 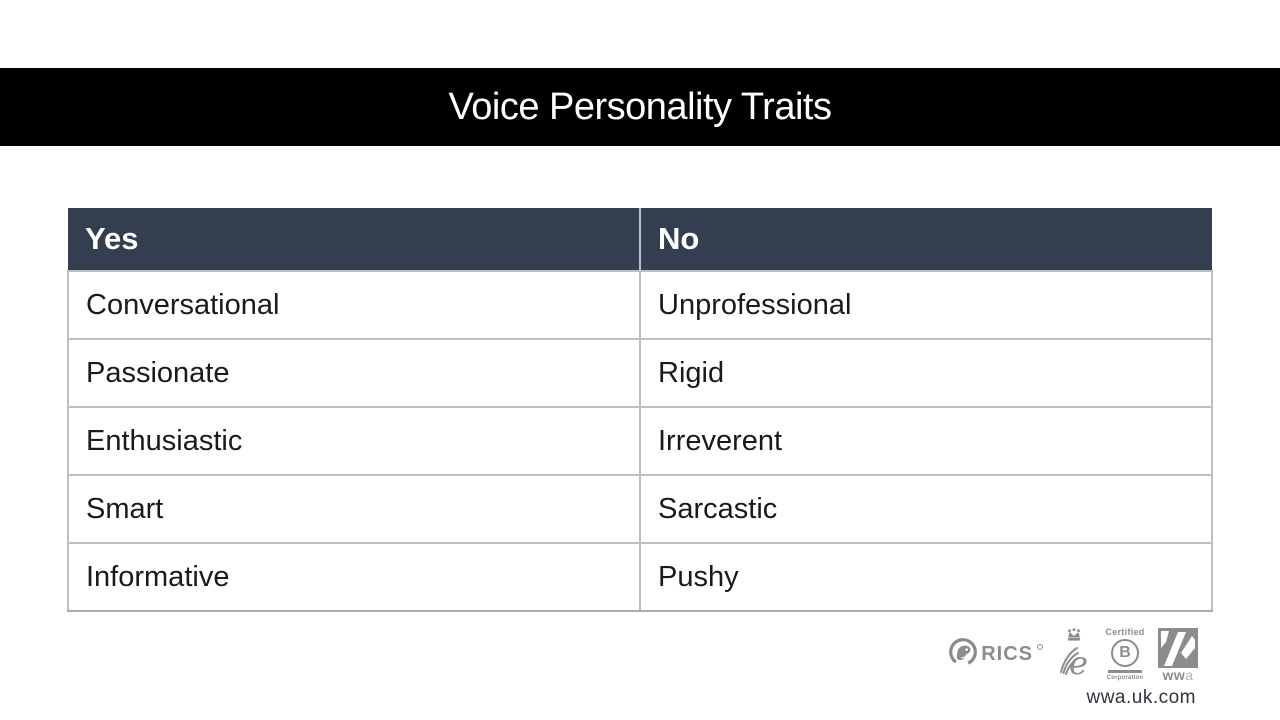 What do you see at coordinates (1174, 674) in the screenshot?
I see `wwa-ww: ww` at bounding box center [1174, 674].